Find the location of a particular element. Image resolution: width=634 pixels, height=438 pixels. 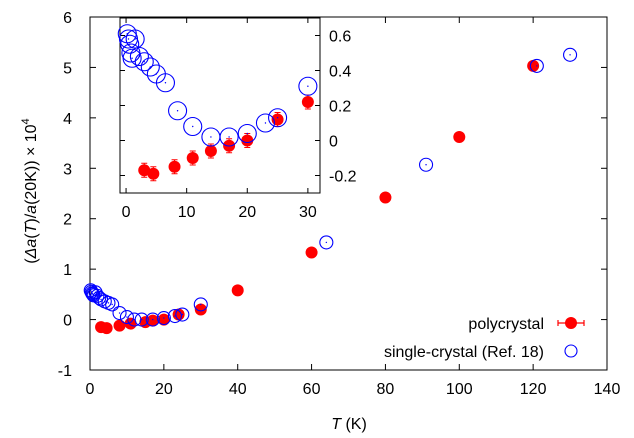

inset-y-tick-label: 0 is located at coordinates (333, 142).